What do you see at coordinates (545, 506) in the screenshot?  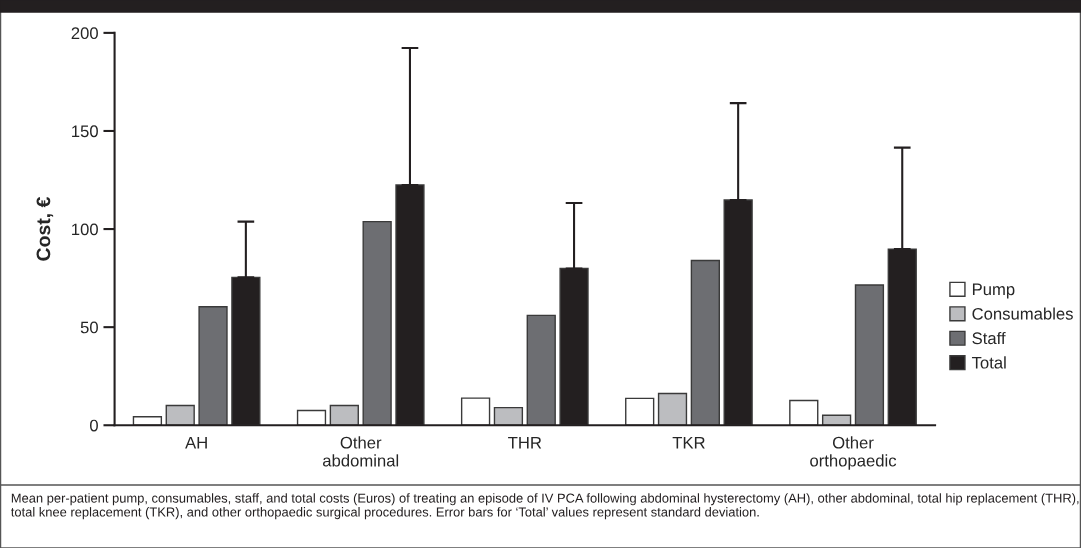 I see `text: Mean per-patient pump, consumables, staff, and total costs (Euros) of treating an episode of IV PCA following abdominal hysterectomy (AH), other abdominal, total hip replacement (THR), total knee replacement (TKR), and other orthopaedic surgical procedures. Error bars for ‘Total’ values represent standard deviation.` at bounding box center [545, 506].